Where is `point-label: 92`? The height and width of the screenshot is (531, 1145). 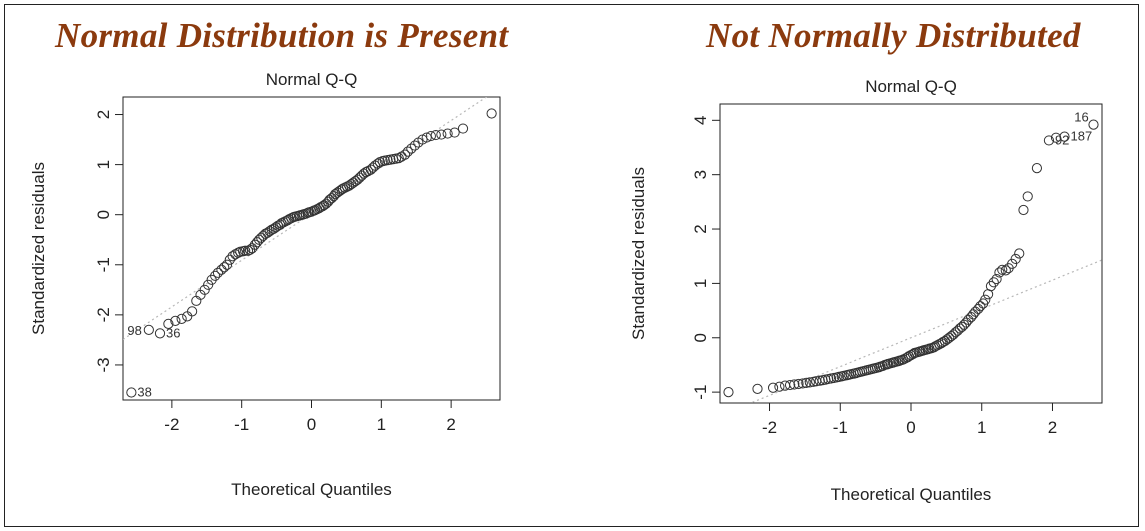
point-label: 92 is located at coordinates (1062, 139).